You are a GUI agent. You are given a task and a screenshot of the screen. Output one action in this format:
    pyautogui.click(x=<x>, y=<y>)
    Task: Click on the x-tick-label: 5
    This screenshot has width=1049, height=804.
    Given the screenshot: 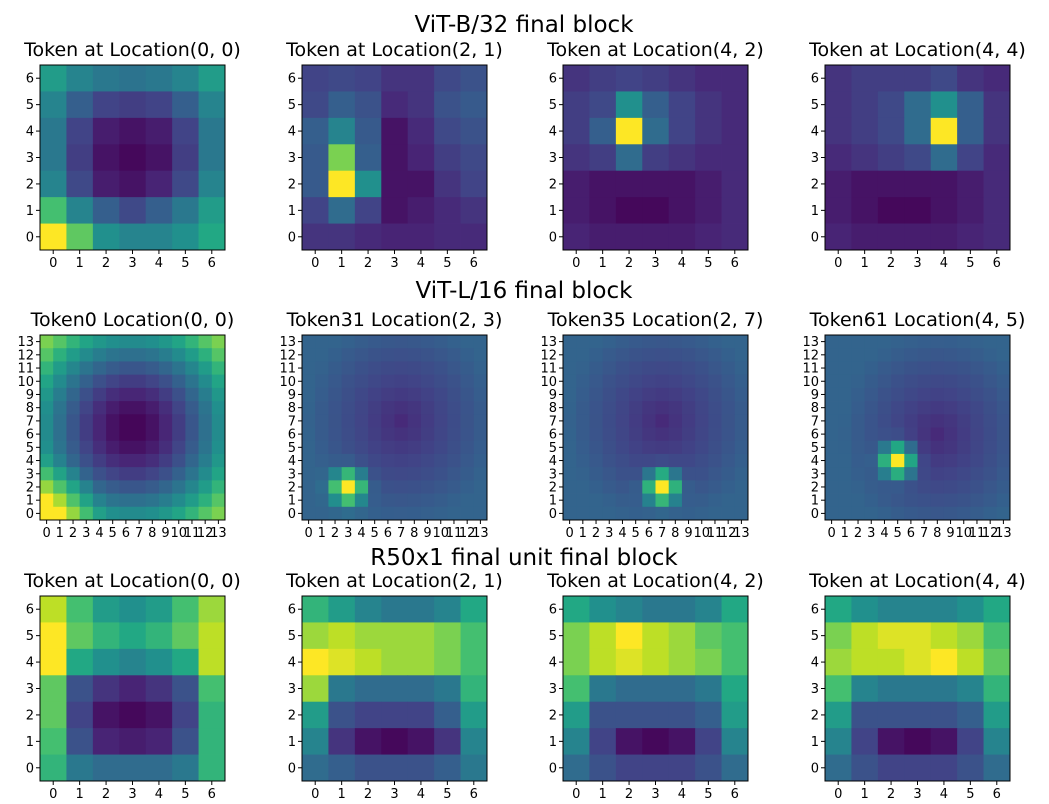 What is the action you would take?
    pyautogui.click(x=113, y=533)
    